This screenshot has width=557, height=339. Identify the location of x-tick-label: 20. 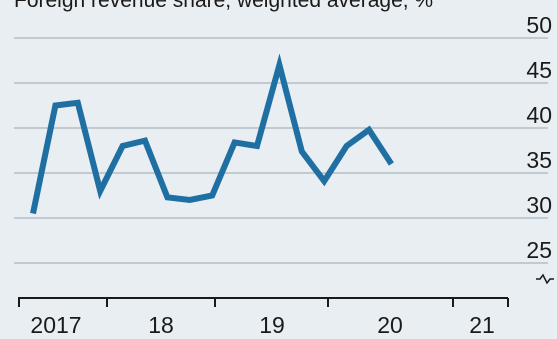
(390, 325).